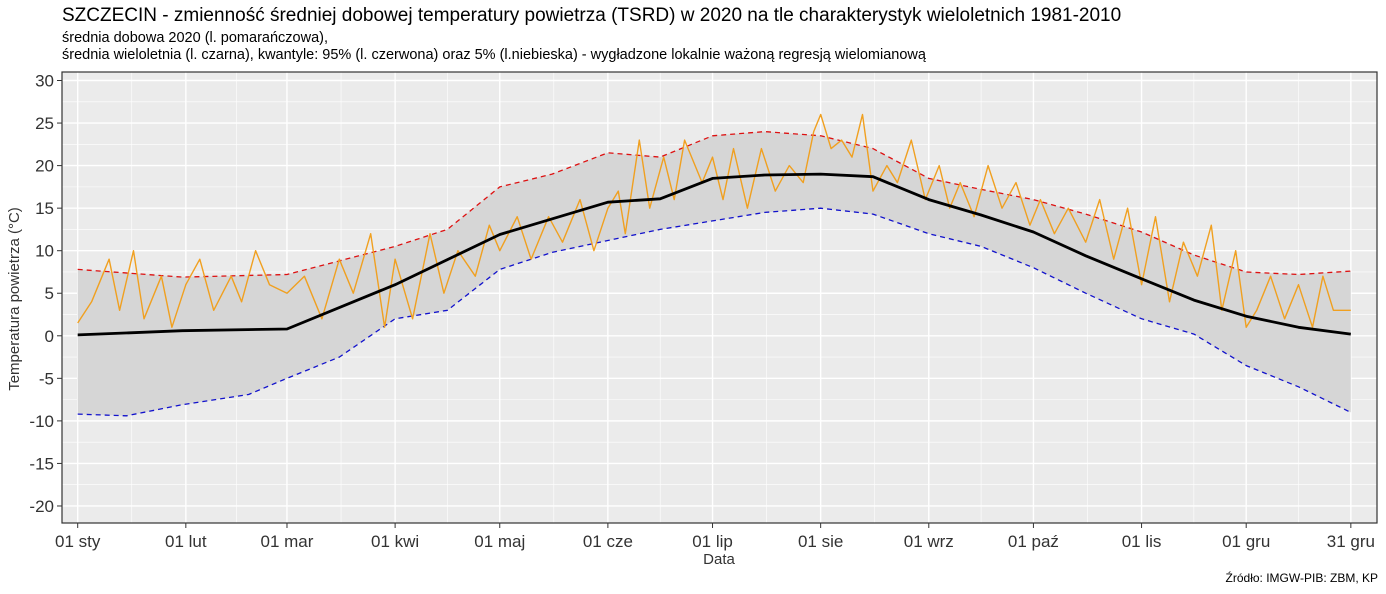 This screenshot has height=594, width=1386. Describe the element at coordinates (719, 559) in the screenshot. I see `x-axis-label: Data` at that location.